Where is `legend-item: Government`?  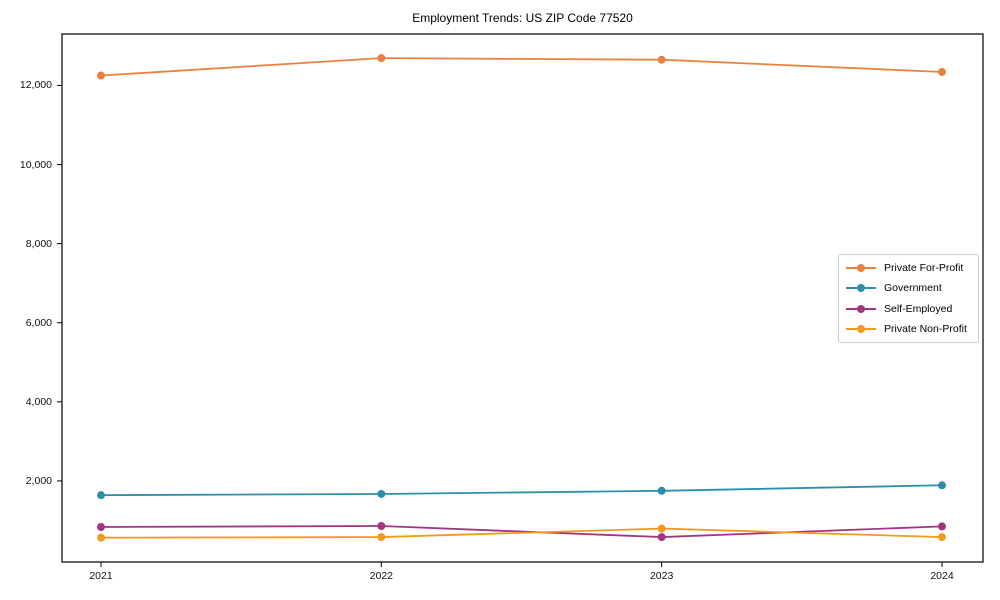 legend-item: Government is located at coordinates (908, 288).